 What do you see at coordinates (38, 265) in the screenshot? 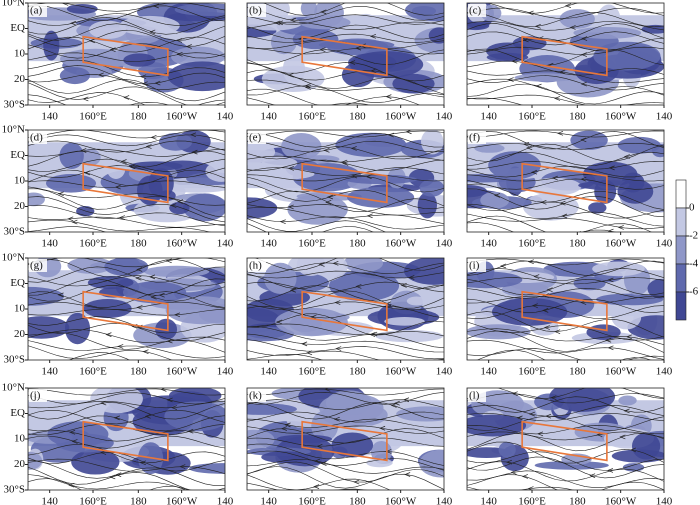
I see `panel-label-bg` at bounding box center [38, 265].